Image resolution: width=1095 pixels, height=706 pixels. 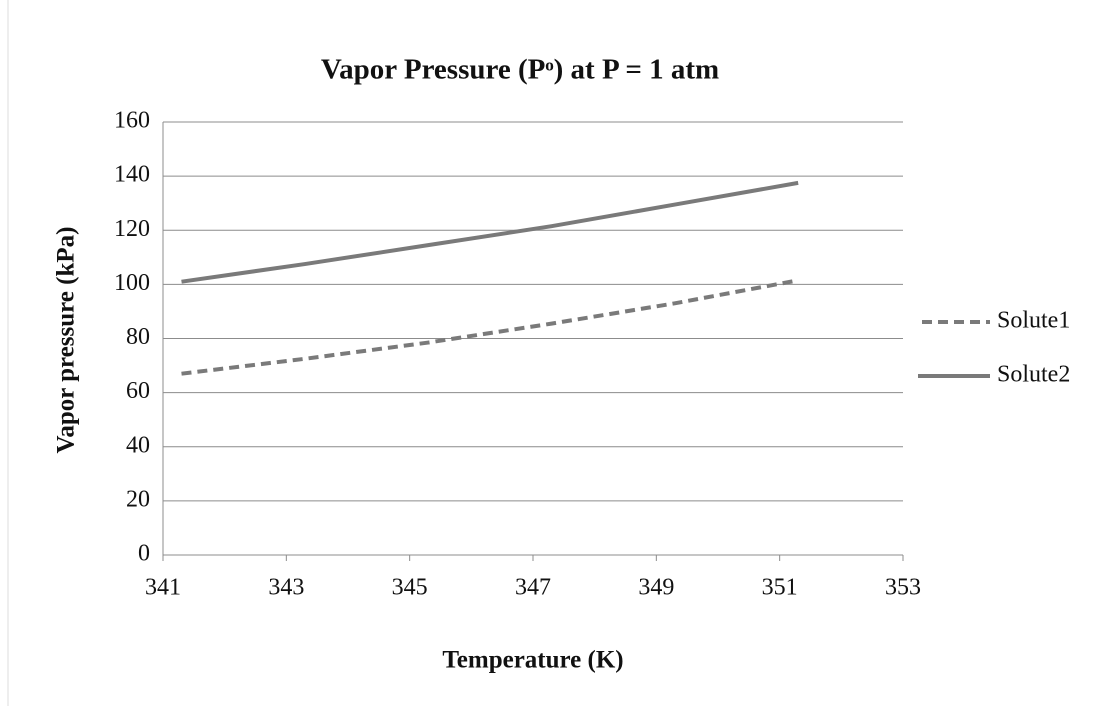 What do you see at coordinates (532, 660) in the screenshot?
I see `x-axis-title: Temperature (K)` at bounding box center [532, 660].